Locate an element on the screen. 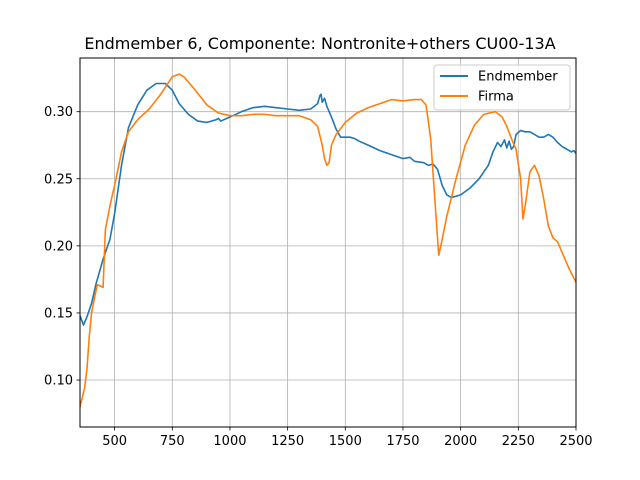 The image size is (640, 480). x-tick-label: 2000 is located at coordinates (460, 441).